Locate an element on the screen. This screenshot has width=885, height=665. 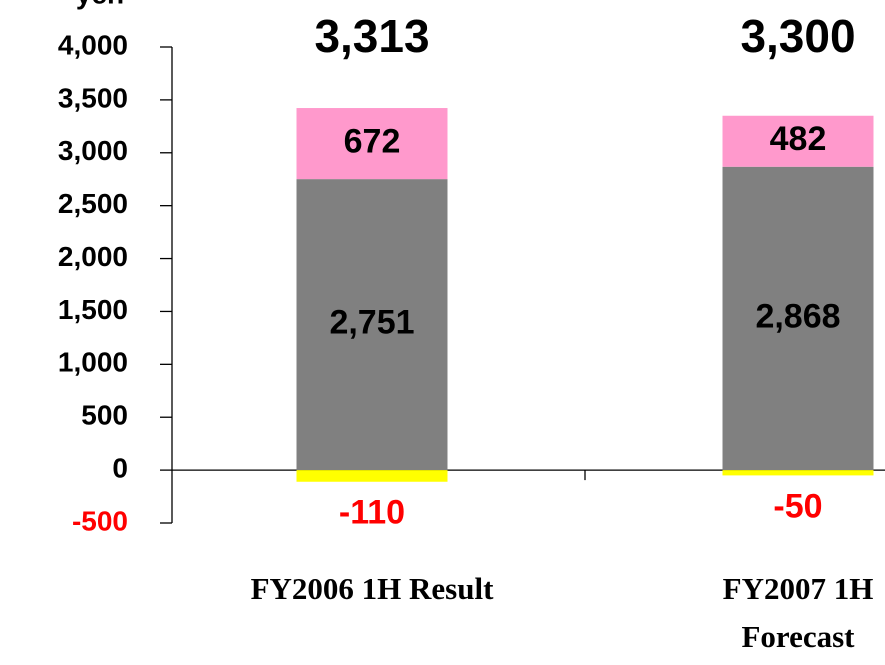
y-tick-label: 2,000 is located at coordinates (93, 256).